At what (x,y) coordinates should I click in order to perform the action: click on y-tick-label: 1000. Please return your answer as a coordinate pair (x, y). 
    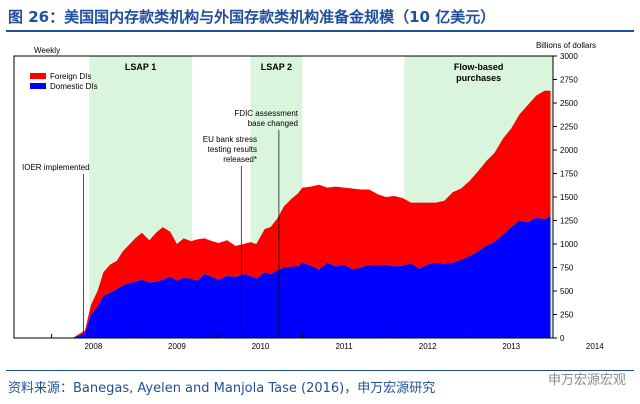
    Looking at the image, I should click on (569, 244).